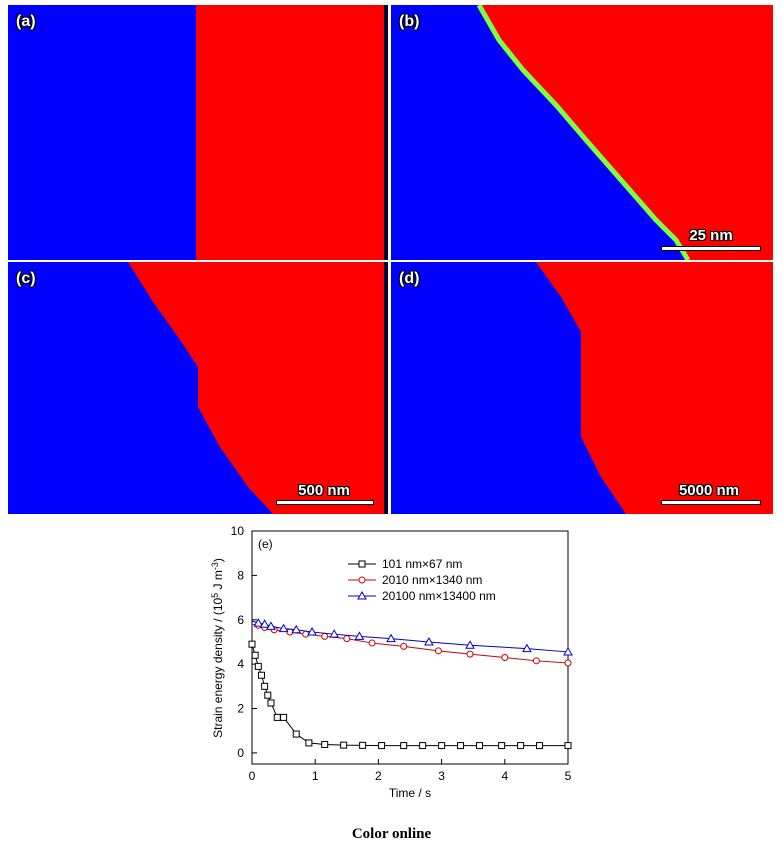 Image resolution: width=783 pixels, height=854 pixels. I want to click on chart-panel-label: (e), so click(265, 544).